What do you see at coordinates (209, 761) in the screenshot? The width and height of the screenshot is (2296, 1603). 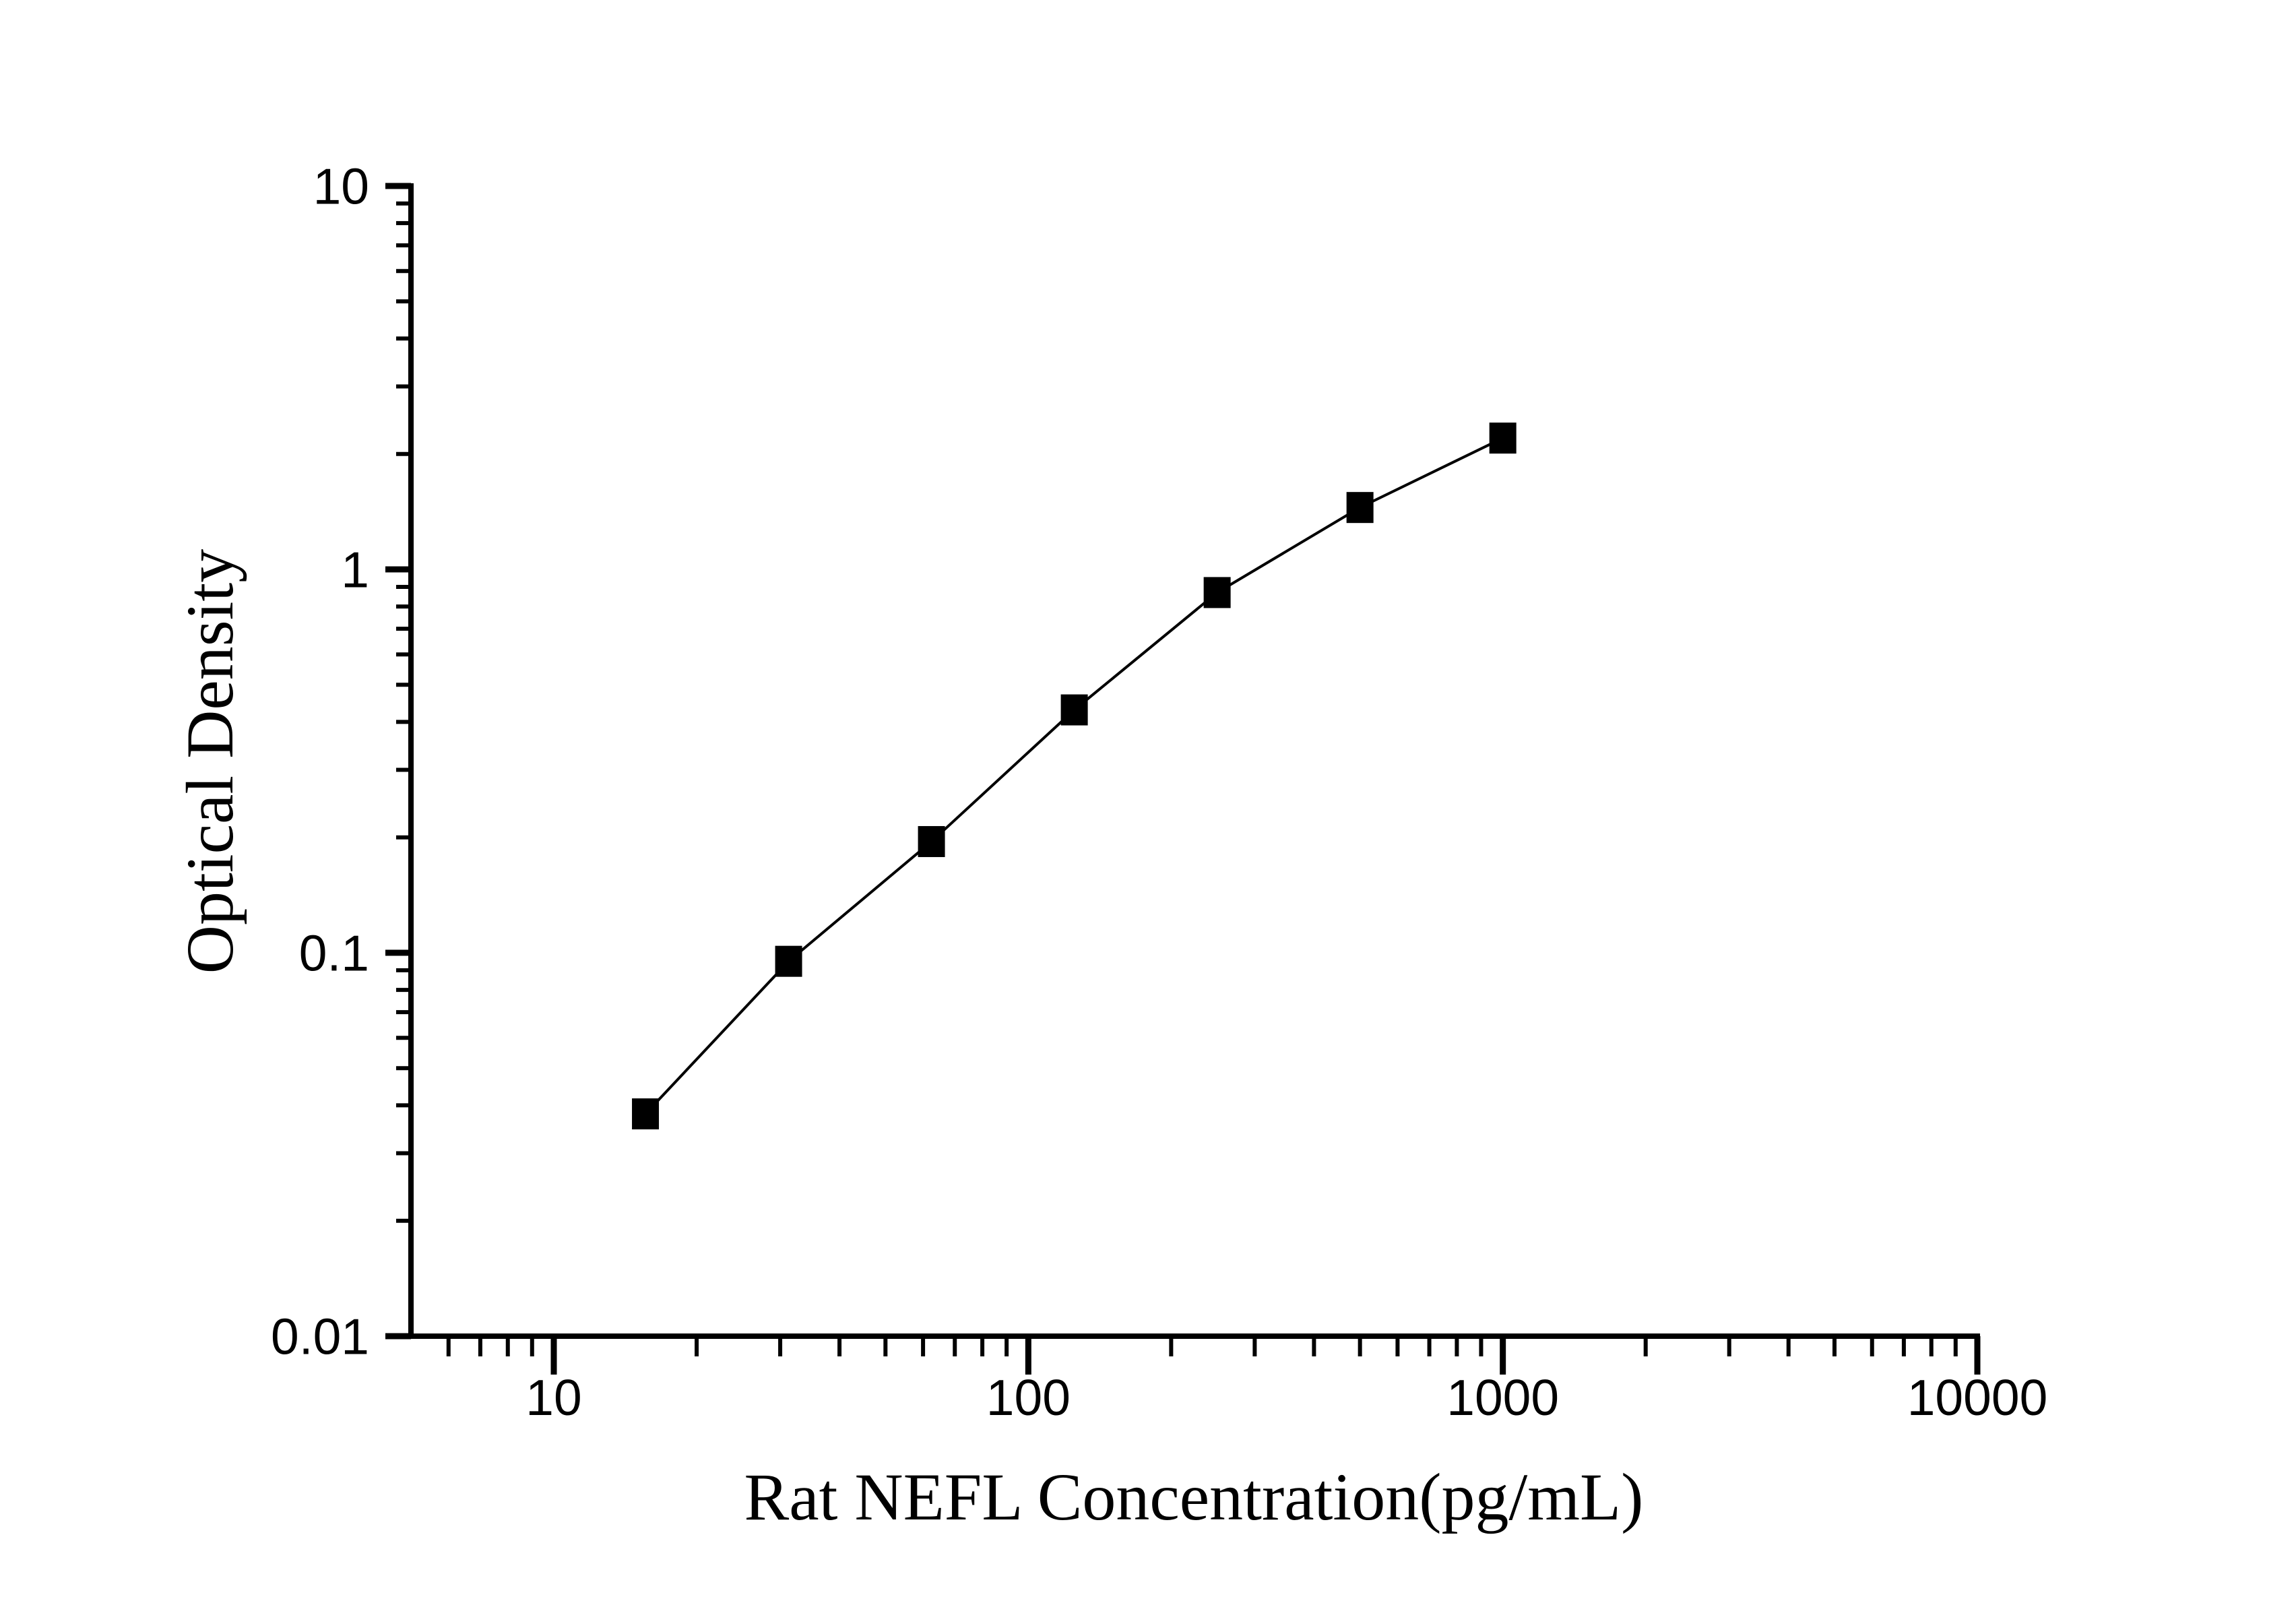 I see `y-axis-title: Optical Density` at bounding box center [209, 761].